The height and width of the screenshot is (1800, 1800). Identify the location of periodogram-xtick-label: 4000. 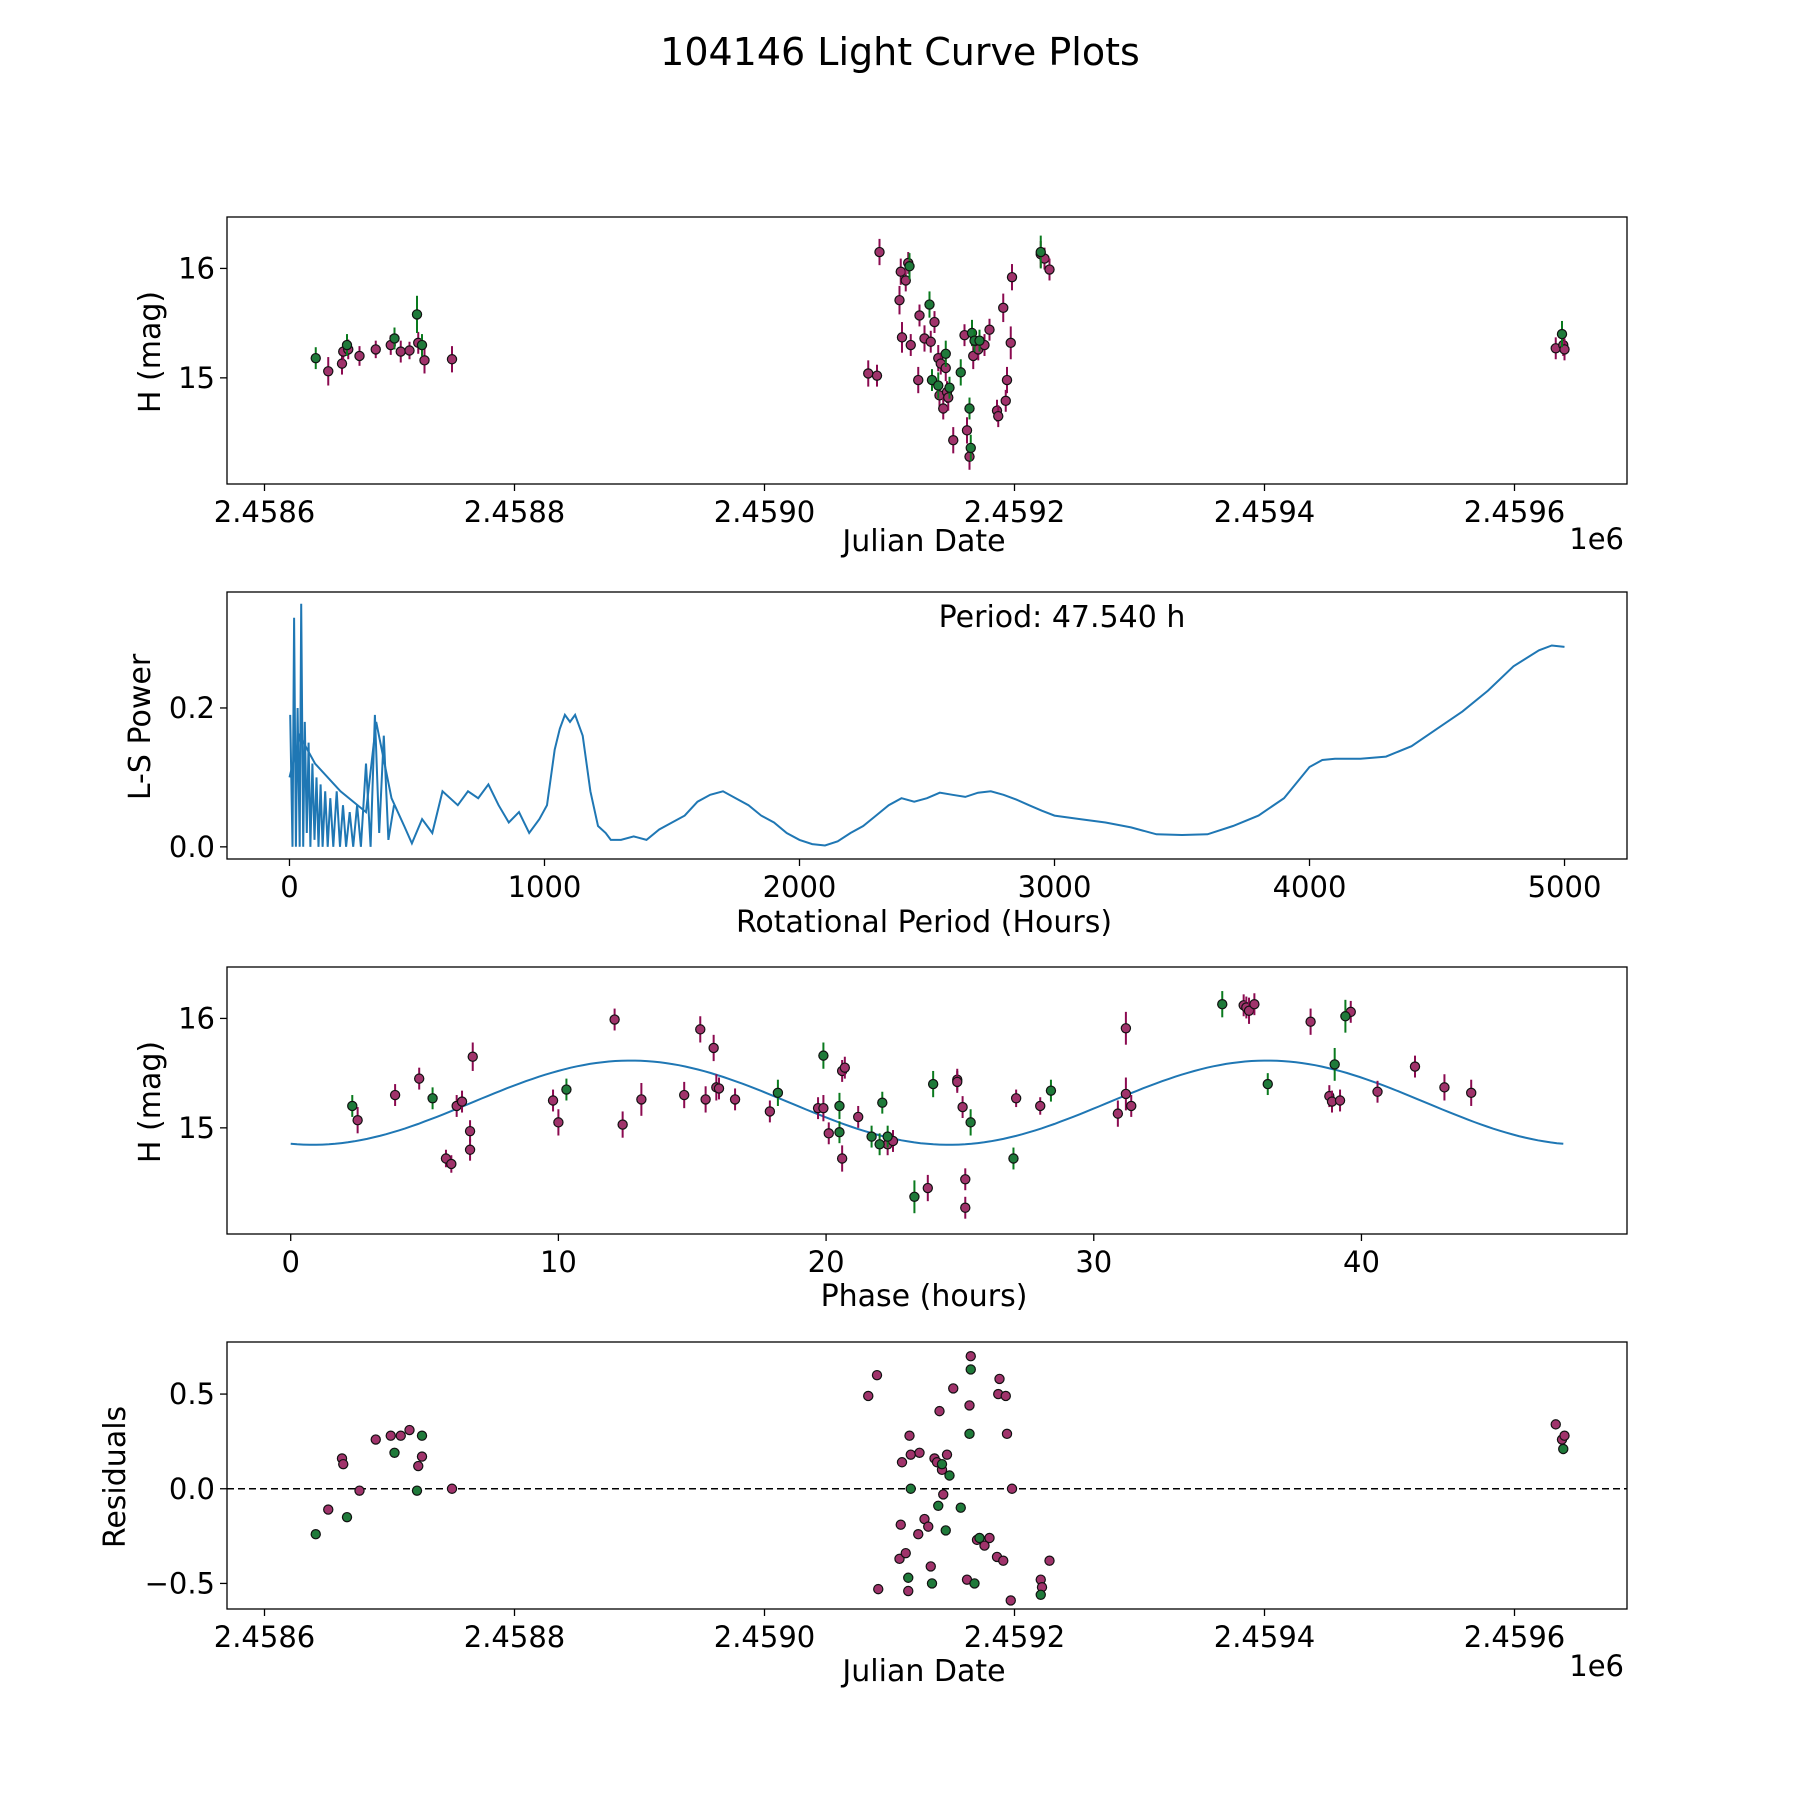
(1310, 887).